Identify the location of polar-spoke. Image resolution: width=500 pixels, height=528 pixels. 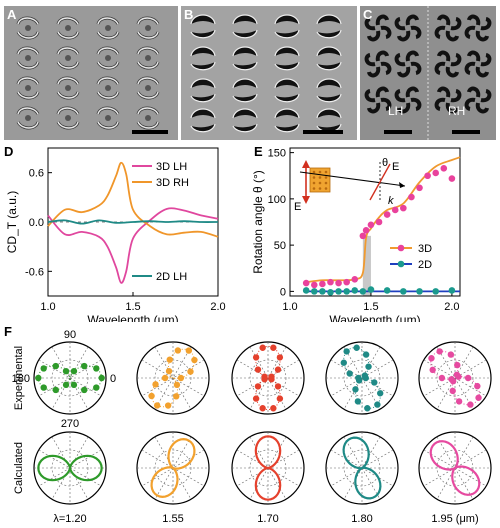
(455, 378).